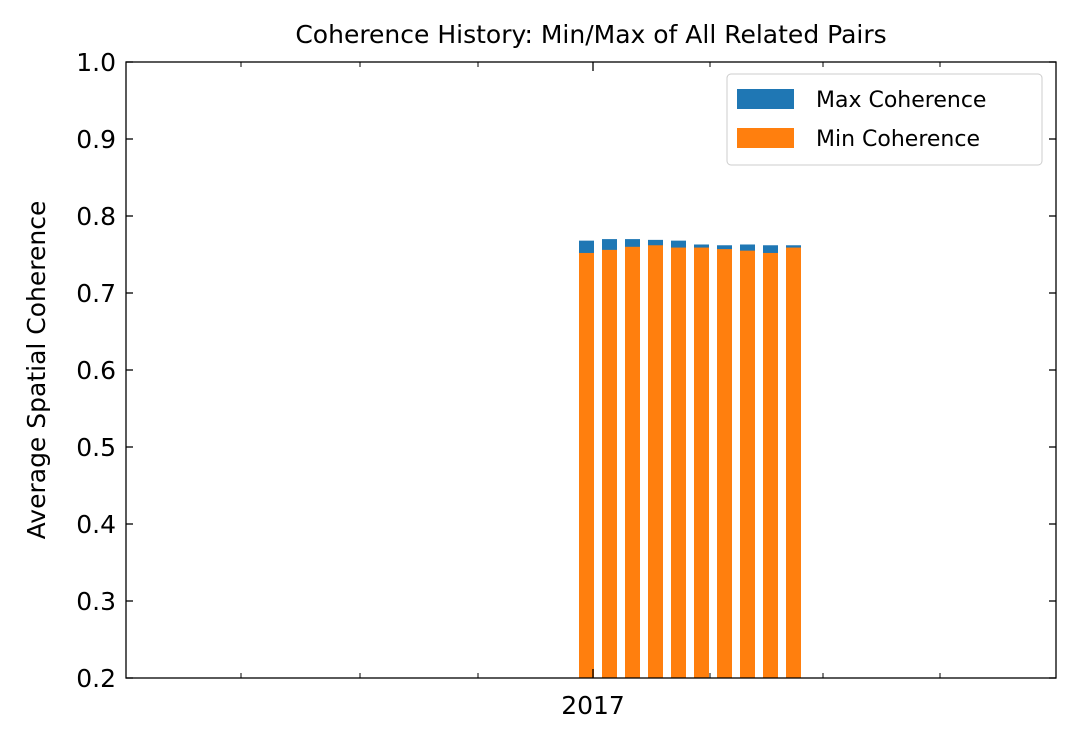 Image resolution: width=1077 pixels, height=741 pixels. What do you see at coordinates (96, 678) in the screenshot?
I see `y-tick-label: 0.2` at bounding box center [96, 678].